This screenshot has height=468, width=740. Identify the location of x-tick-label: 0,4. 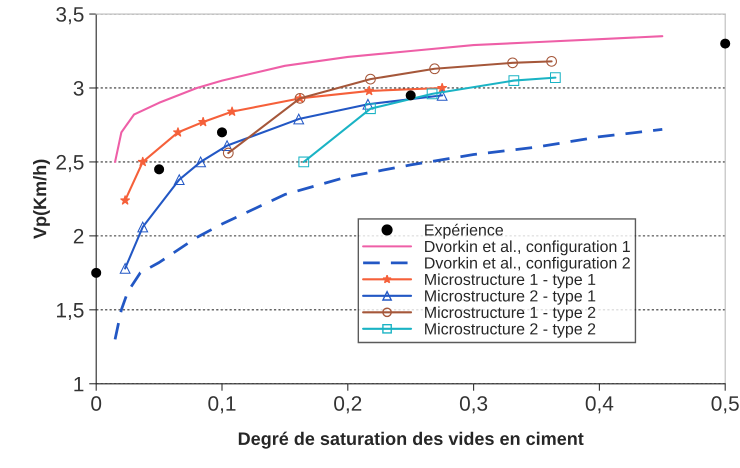
(600, 405).